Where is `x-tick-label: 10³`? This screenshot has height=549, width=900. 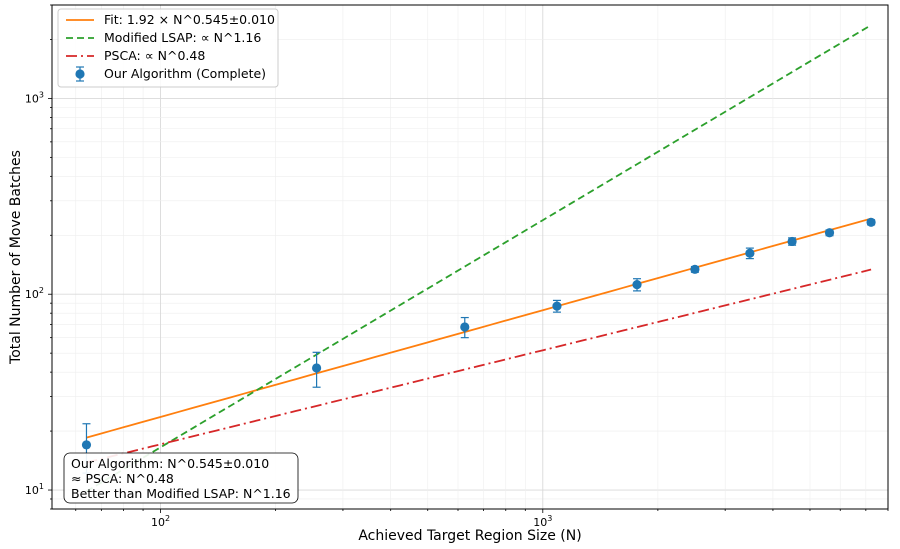 x-tick-label: 10³ is located at coordinates (542, 521).